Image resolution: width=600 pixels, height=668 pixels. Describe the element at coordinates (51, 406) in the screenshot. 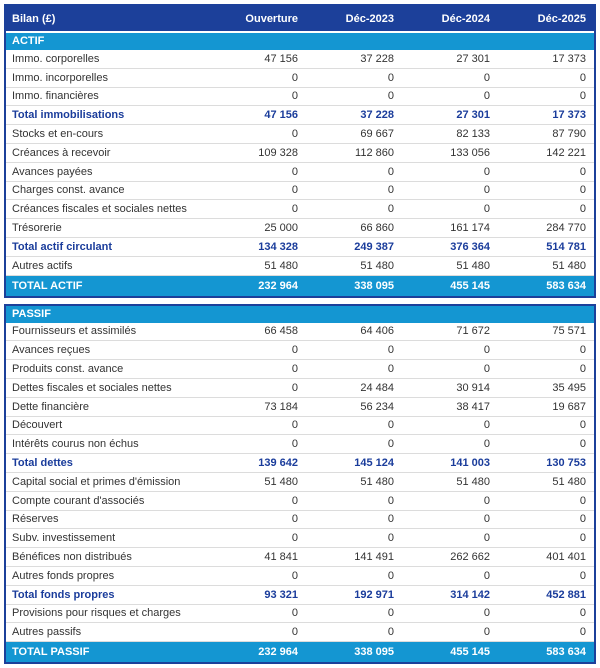

I see `row-label: Dette financière` at that location.